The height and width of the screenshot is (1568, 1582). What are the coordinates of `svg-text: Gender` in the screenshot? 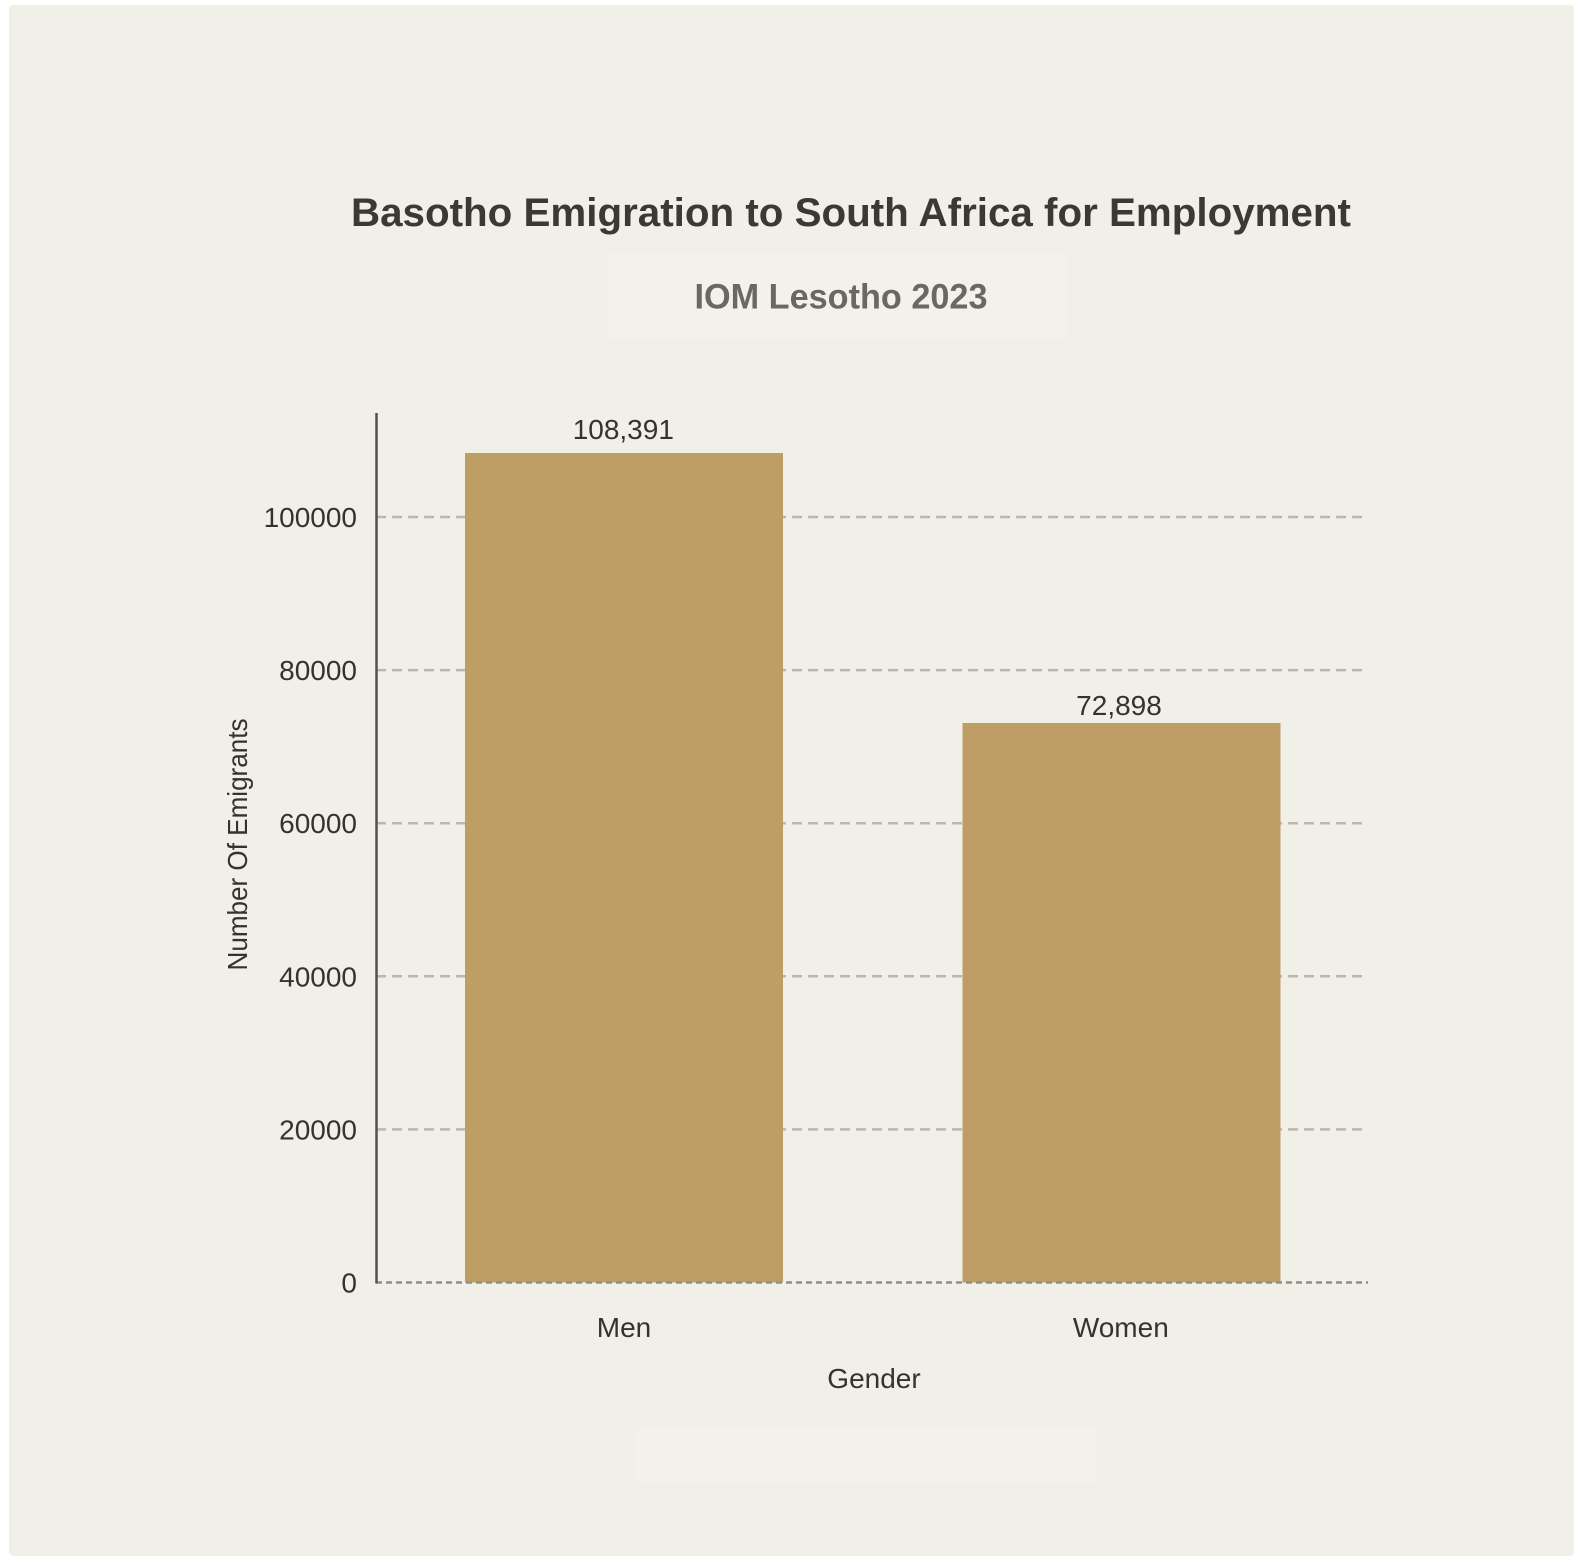 It's located at (873, 1378).